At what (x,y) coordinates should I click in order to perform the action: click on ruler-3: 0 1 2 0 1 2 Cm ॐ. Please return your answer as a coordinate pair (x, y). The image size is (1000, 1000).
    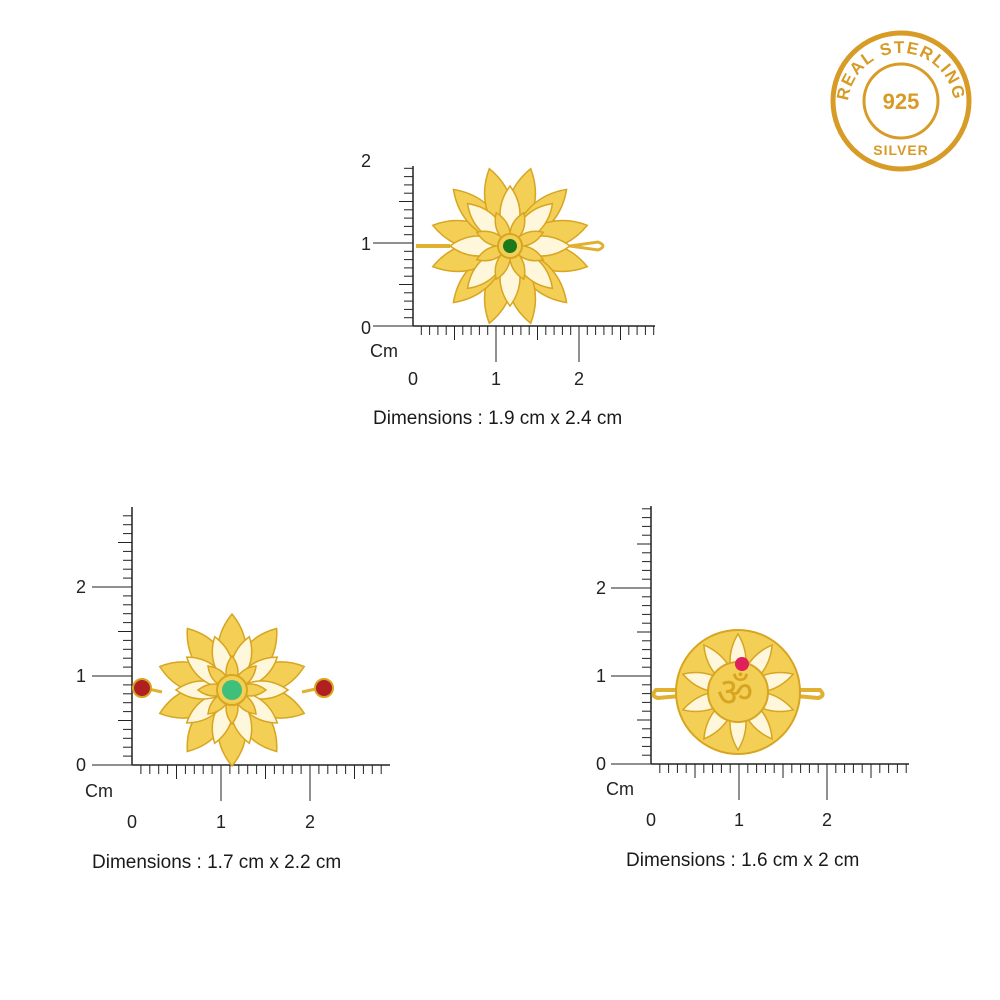
    Looking at the image, I should click on (752, 668).